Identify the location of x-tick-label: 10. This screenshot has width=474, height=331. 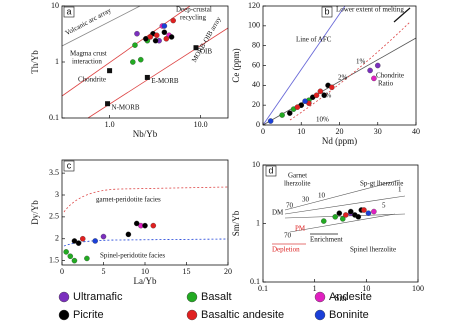
(145, 271).